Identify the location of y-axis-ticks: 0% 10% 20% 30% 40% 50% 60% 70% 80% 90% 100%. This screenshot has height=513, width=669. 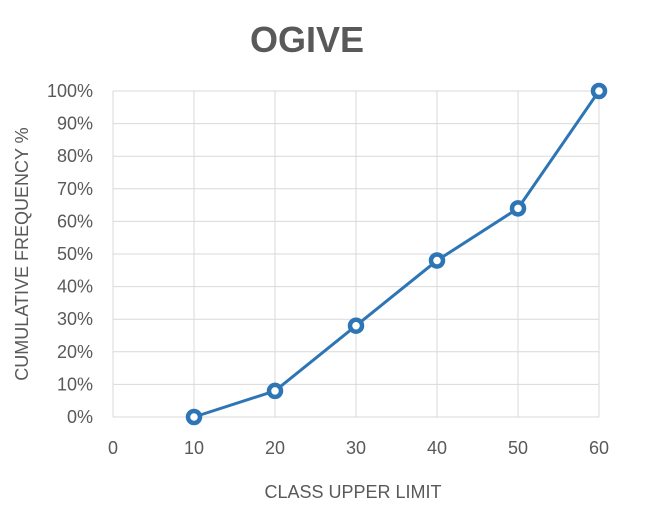
(70, 254).